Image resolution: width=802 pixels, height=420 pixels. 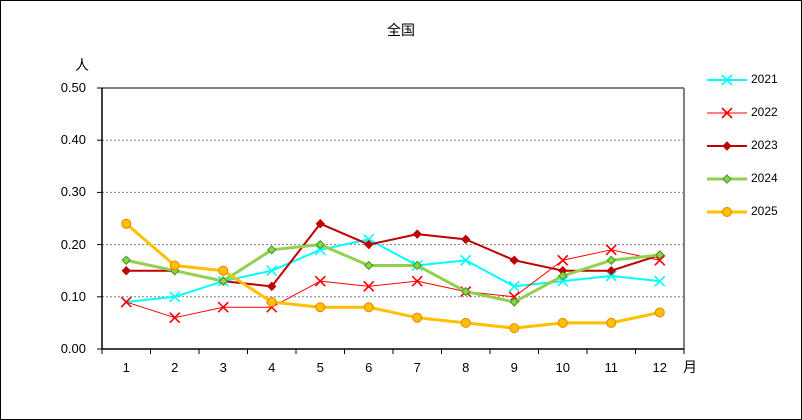 I want to click on y-tick-label: 0.00, so click(x=73, y=348).